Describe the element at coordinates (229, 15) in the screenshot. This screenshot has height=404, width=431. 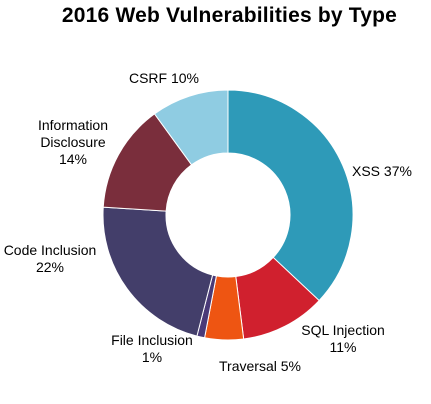
I see `chart-title: 2016 Web Vulnerabilities by Type` at that location.